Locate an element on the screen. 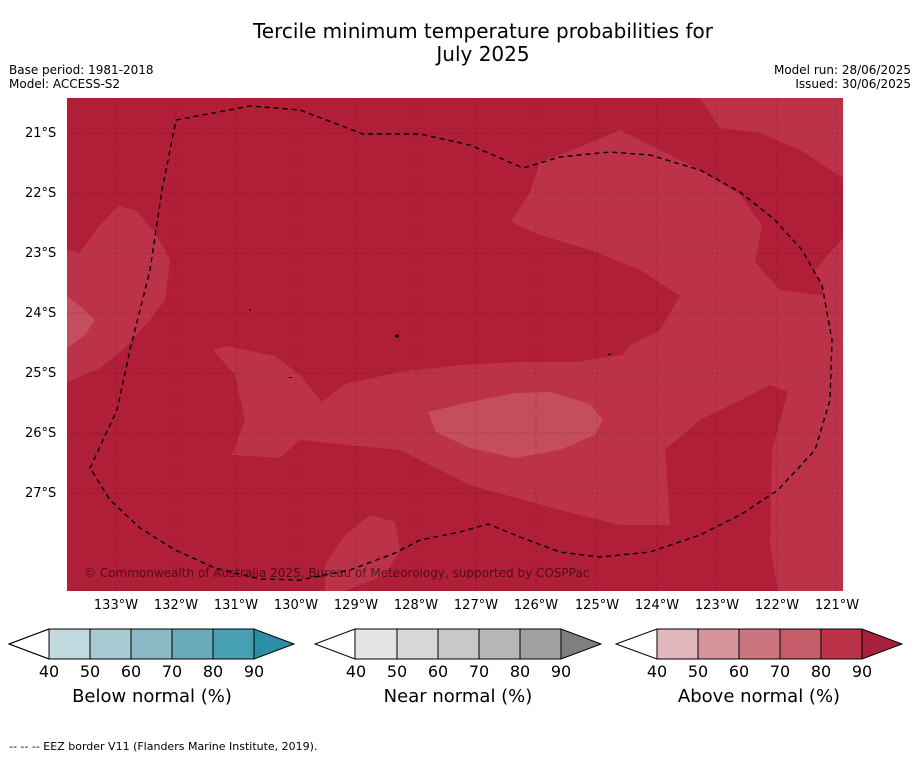 The height and width of the screenshot is (758, 919). lon-label: 128°W is located at coordinates (416, 605).